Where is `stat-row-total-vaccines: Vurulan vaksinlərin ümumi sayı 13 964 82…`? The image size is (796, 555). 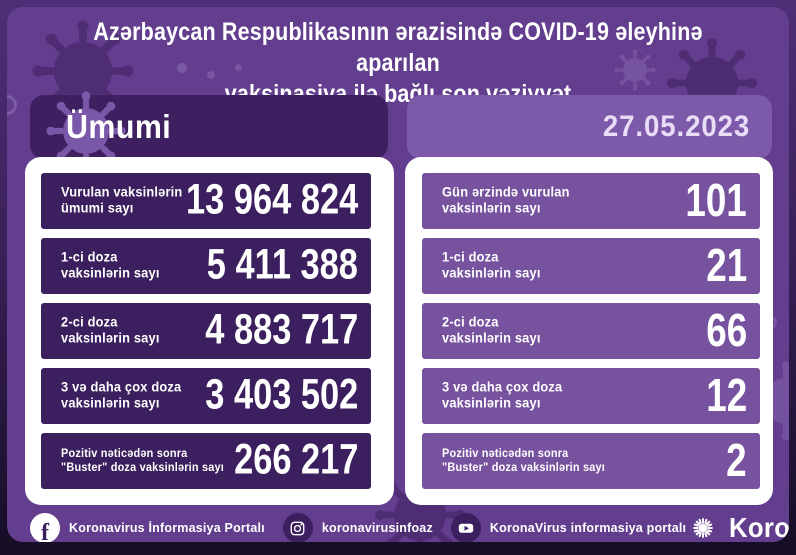 stat-row-total-vaccines: Vurulan vaksinlərin ümumi sayı 13 964 82… is located at coordinates (206, 201).